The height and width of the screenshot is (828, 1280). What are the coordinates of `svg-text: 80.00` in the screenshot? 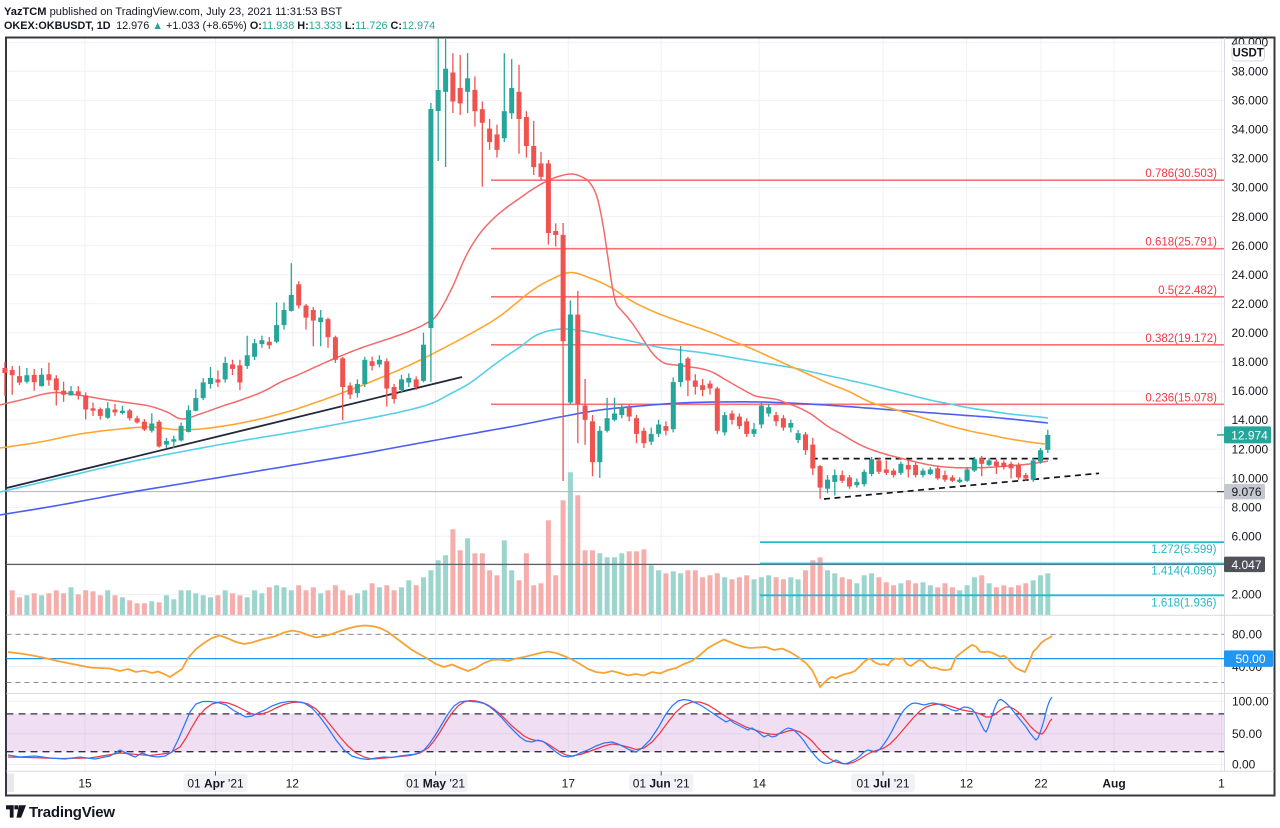 It's located at (1247, 635).